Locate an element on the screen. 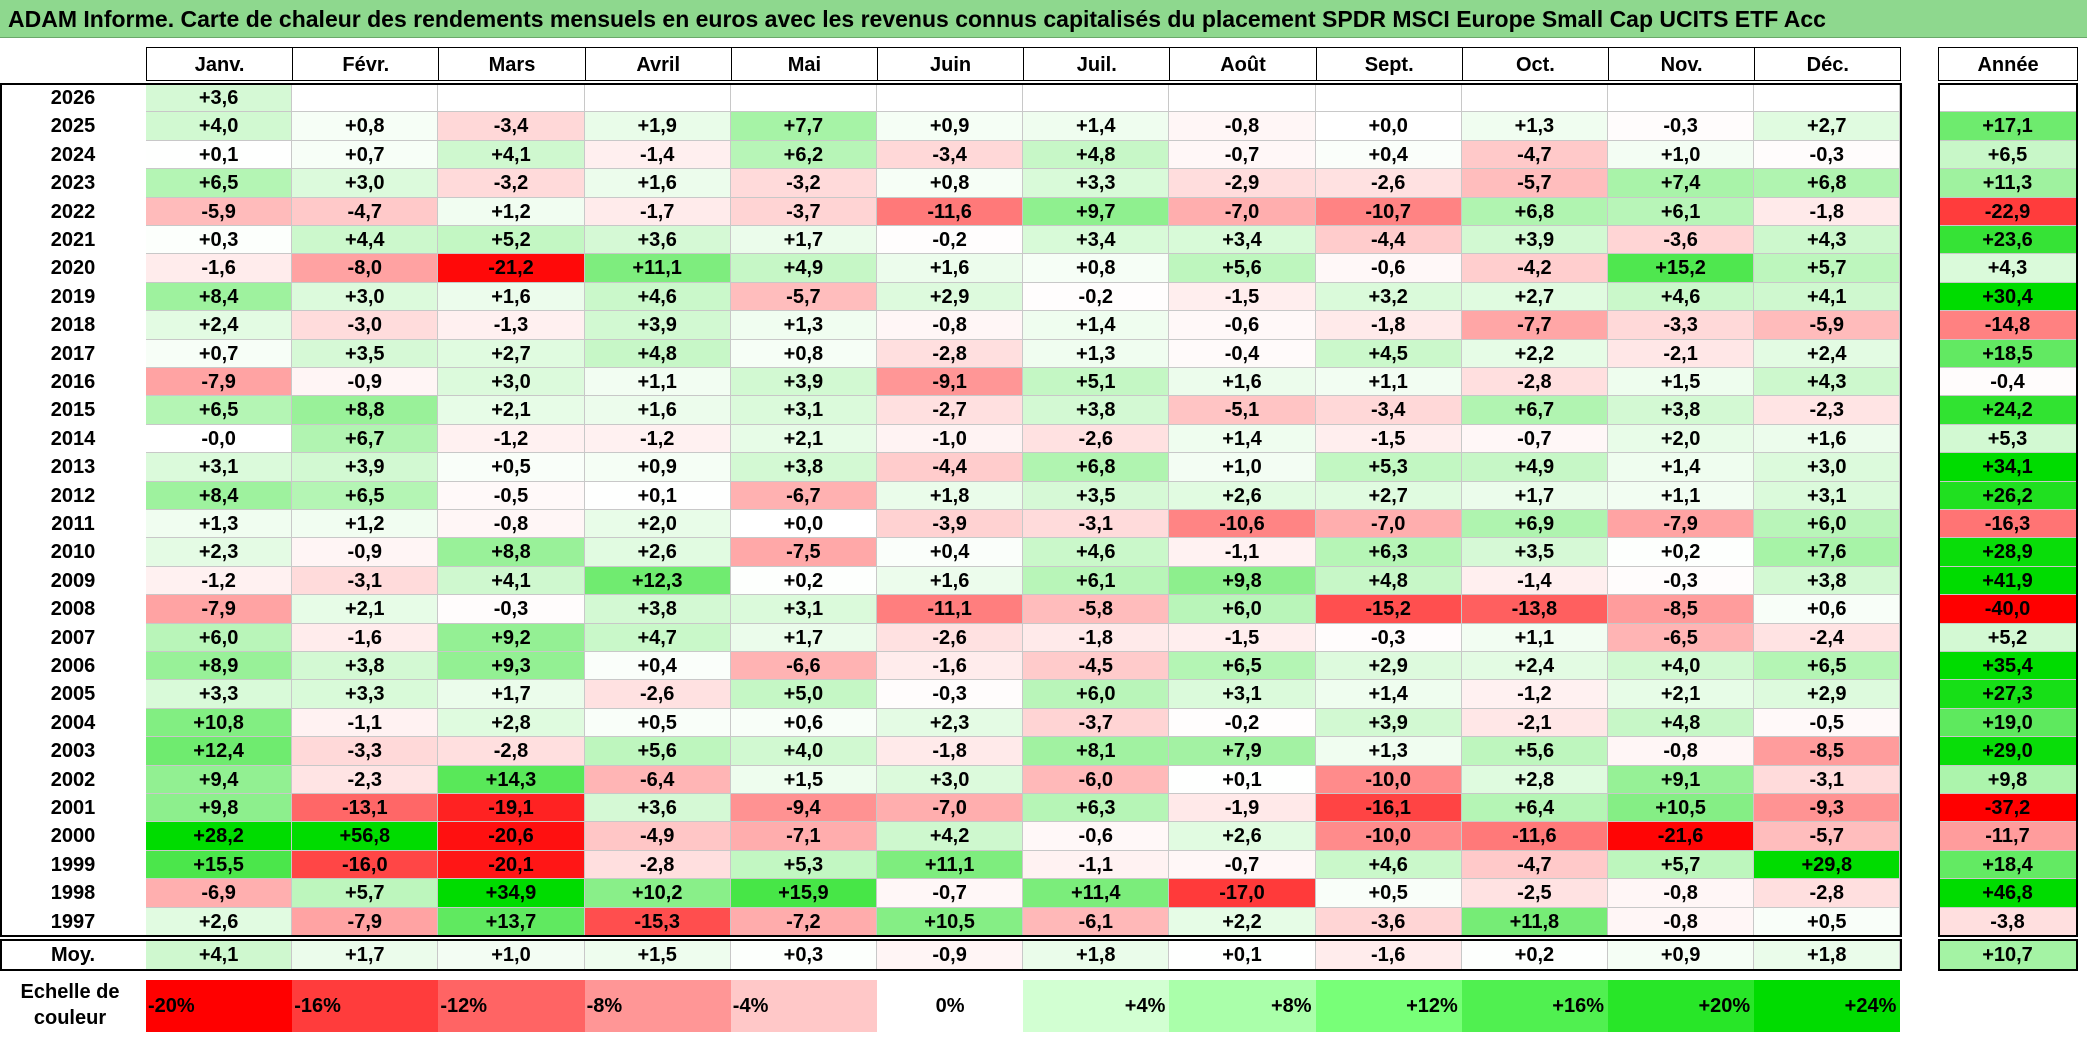 The height and width of the screenshot is (1037, 2087). year-label: 2009 is located at coordinates (73, 580).